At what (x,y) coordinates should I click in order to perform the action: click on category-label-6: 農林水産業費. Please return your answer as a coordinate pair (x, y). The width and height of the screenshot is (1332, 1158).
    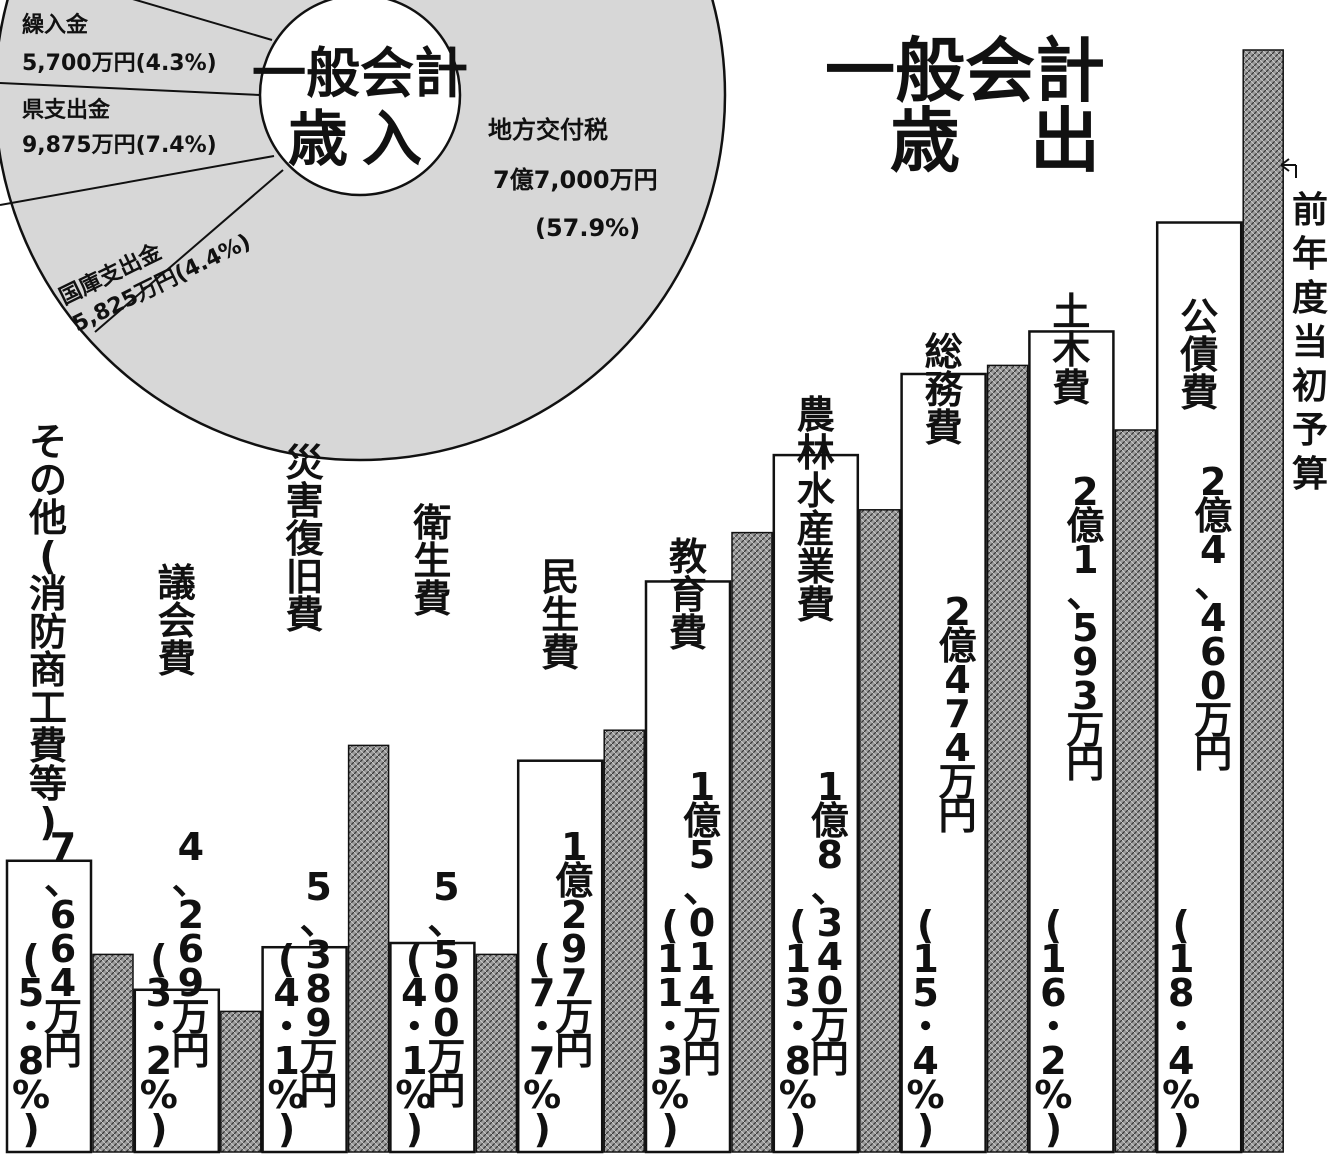
    Looking at the image, I should click on (816, 510).